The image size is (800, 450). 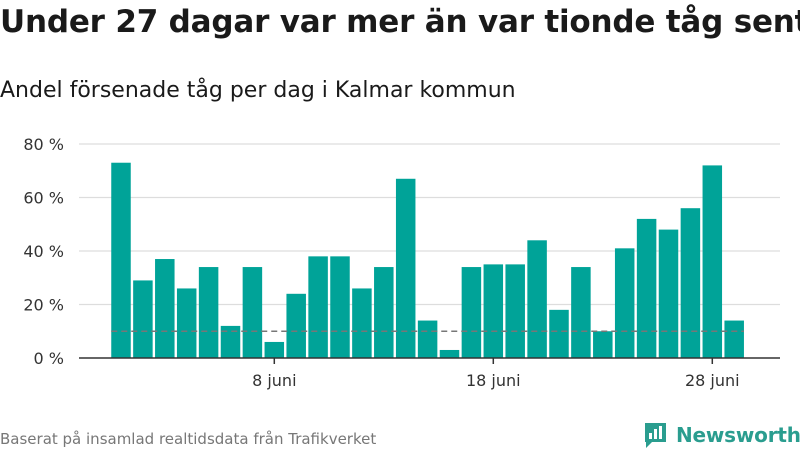 I want to click on y-tick-label: 0 %, so click(x=49, y=358).